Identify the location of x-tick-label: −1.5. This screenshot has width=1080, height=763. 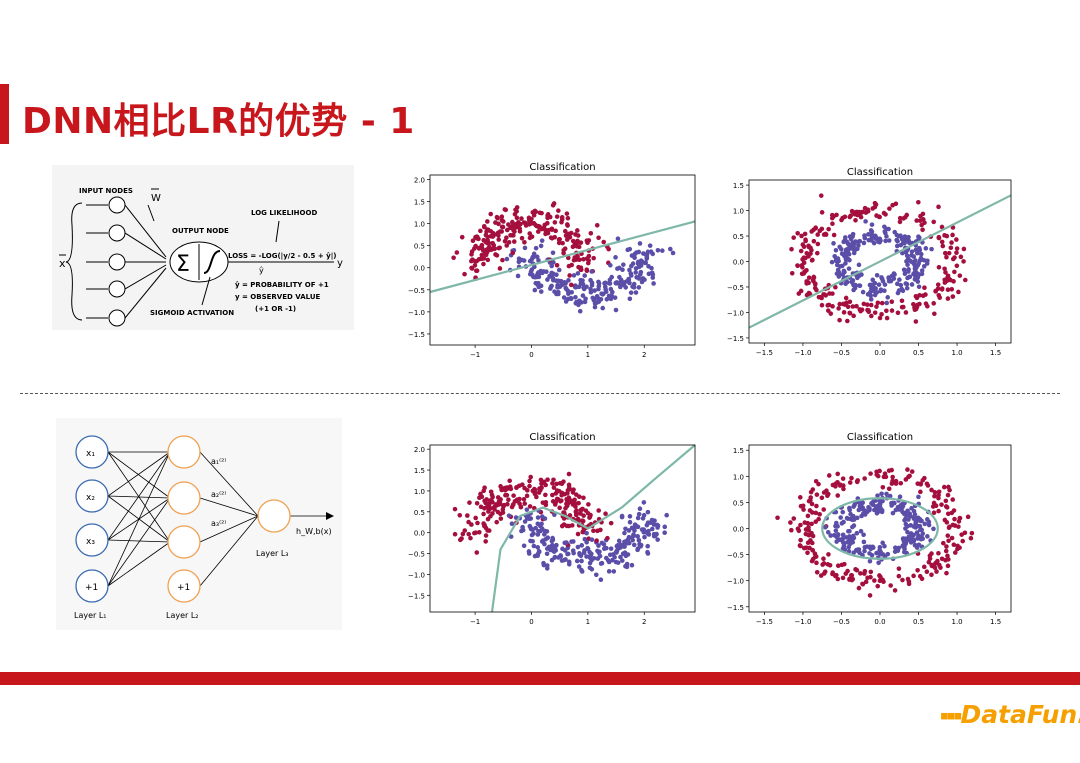
(764, 622).